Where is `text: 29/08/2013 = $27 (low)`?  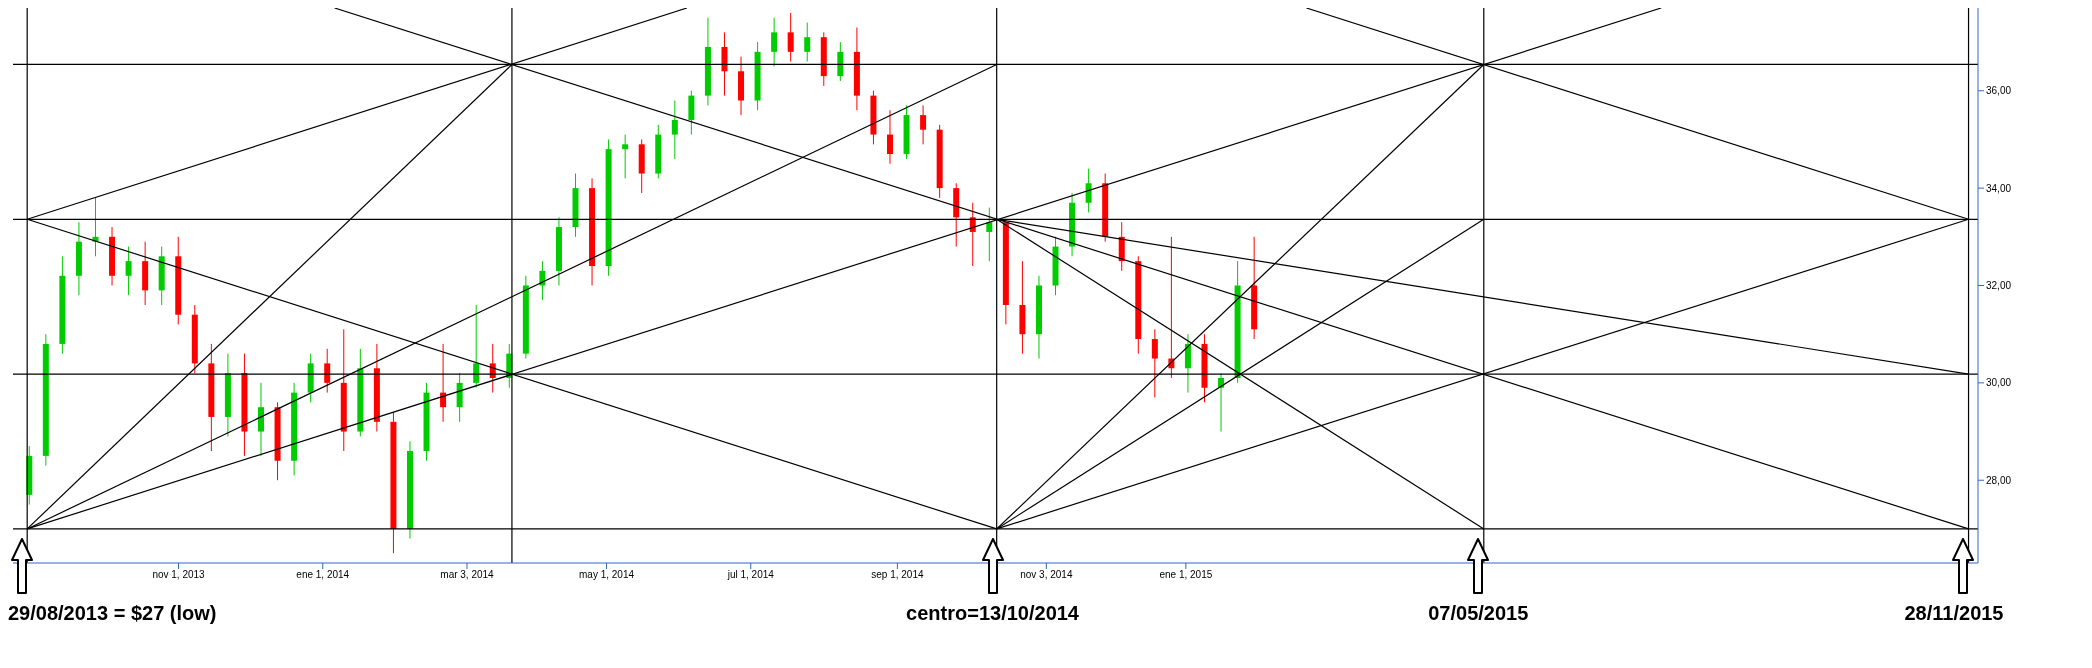 text: 29/08/2013 = $27 (low) is located at coordinates (113, 613).